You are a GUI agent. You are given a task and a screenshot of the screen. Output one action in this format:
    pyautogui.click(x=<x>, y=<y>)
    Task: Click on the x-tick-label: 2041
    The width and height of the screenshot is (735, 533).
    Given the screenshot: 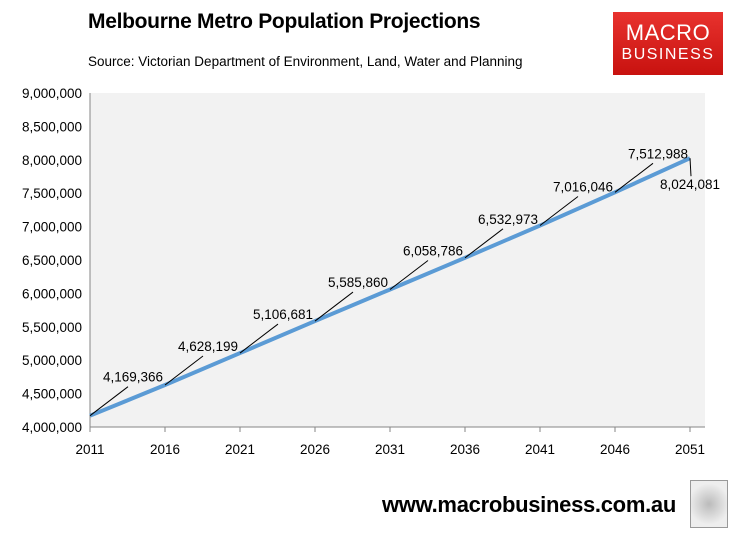 What is the action you would take?
    pyautogui.click(x=540, y=449)
    